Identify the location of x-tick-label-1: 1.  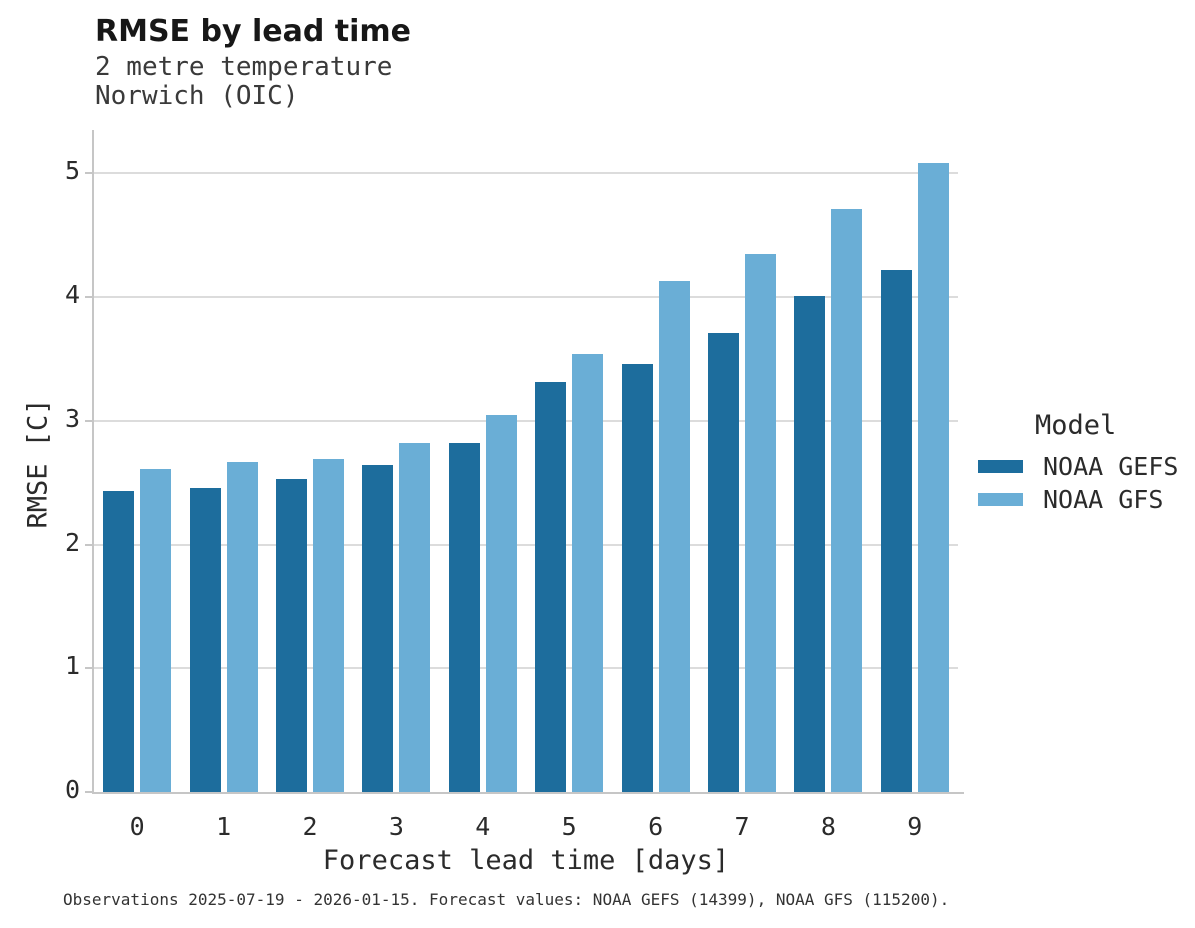
(224, 826).